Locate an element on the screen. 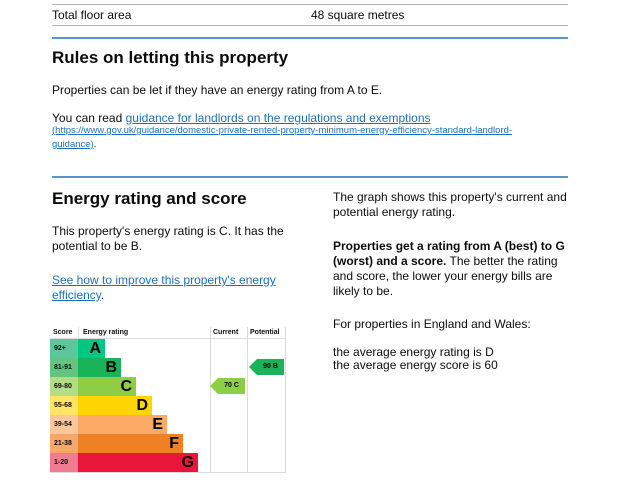  current-rating-arrow: 70 C is located at coordinates (227, 386).